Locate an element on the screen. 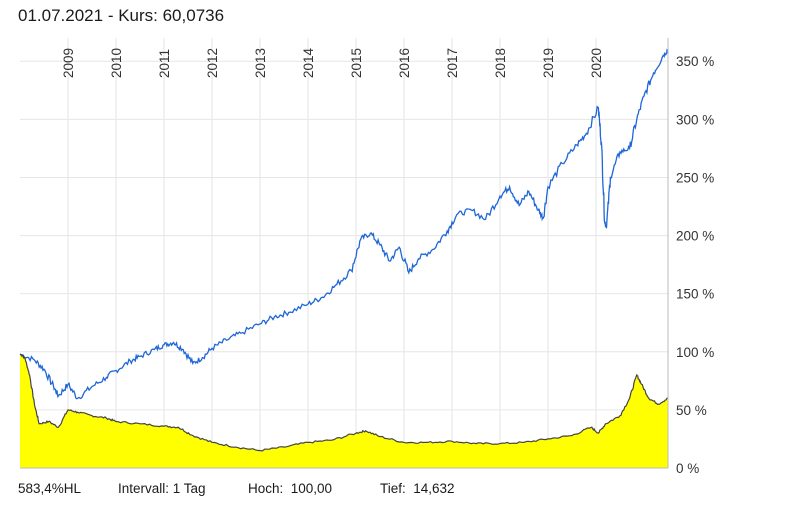 This screenshot has width=791, height=505. x-tick-label: 2016 is located at coordinates (404, 63).